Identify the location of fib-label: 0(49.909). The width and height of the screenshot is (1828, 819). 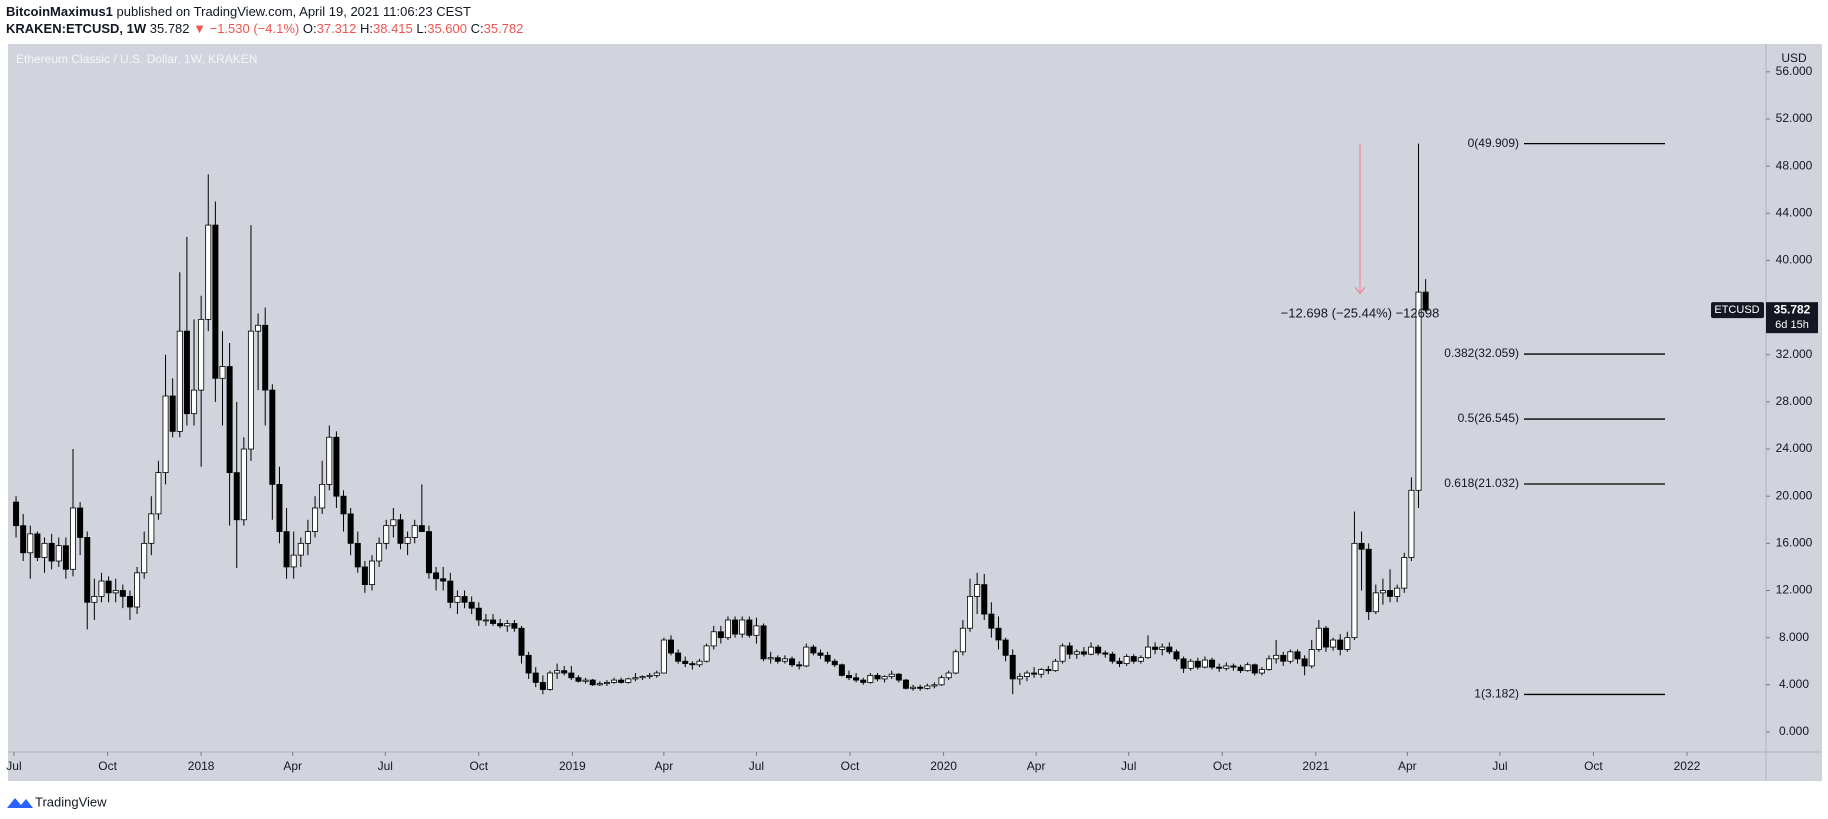
(1493, 143).